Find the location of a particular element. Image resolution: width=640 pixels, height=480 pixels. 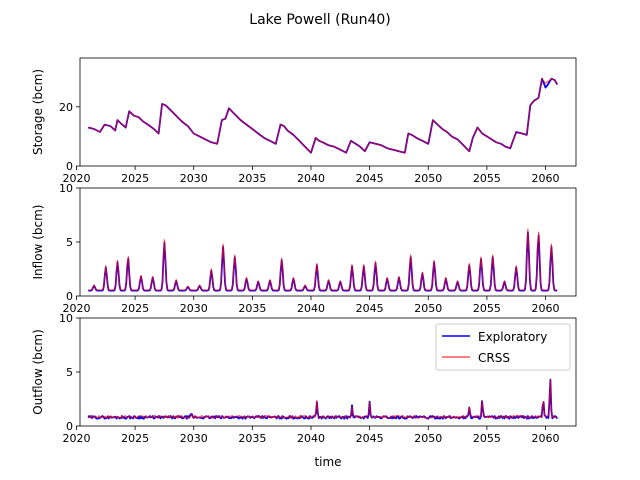

inflow-y-tick-label-5: 5 is located at coordinates (69, 242).